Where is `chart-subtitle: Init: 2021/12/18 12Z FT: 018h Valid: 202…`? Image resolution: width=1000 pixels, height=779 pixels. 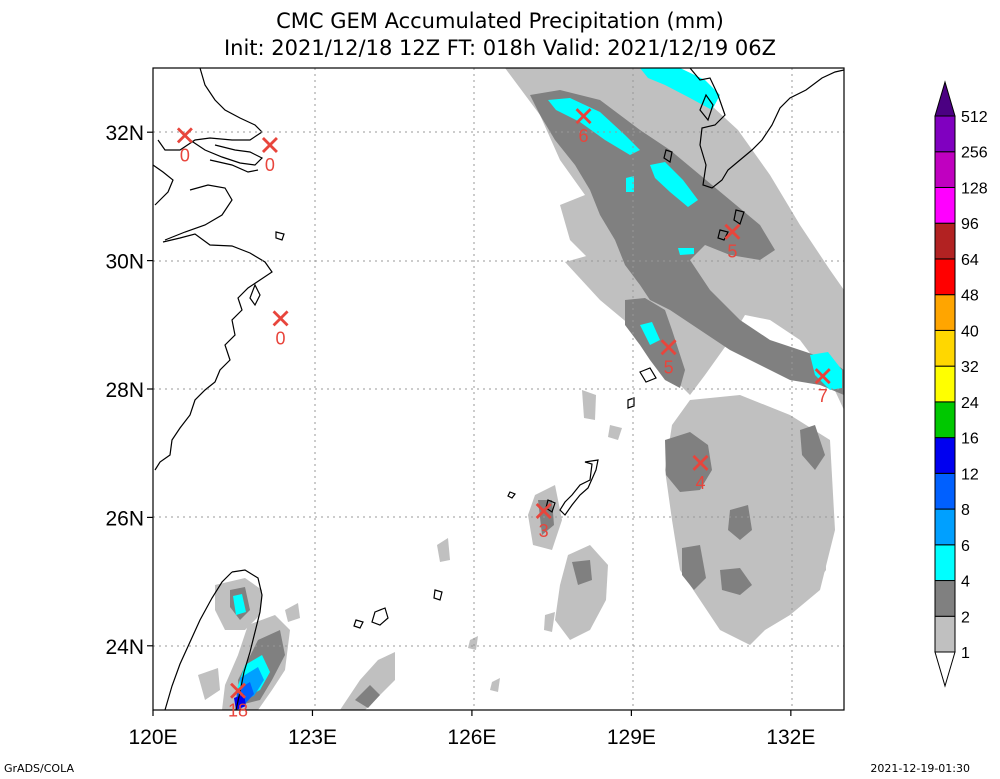
chart-subtitle: Init: 2021/12/18 12Z FT: 018h Valid: 202… is located at coordinates (500, 48).